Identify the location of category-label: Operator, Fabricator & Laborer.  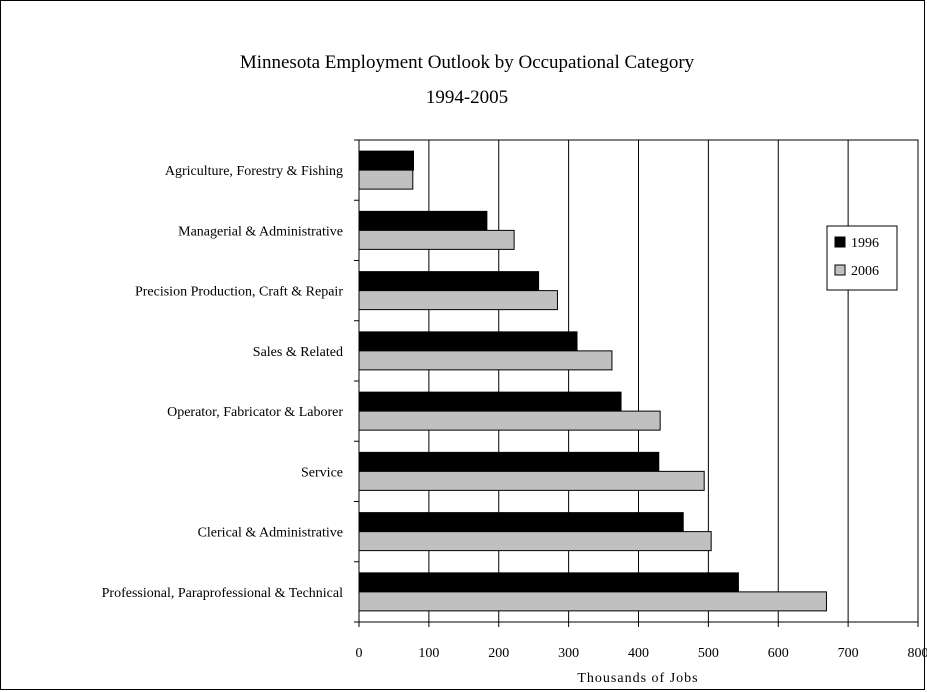
(255, 412).